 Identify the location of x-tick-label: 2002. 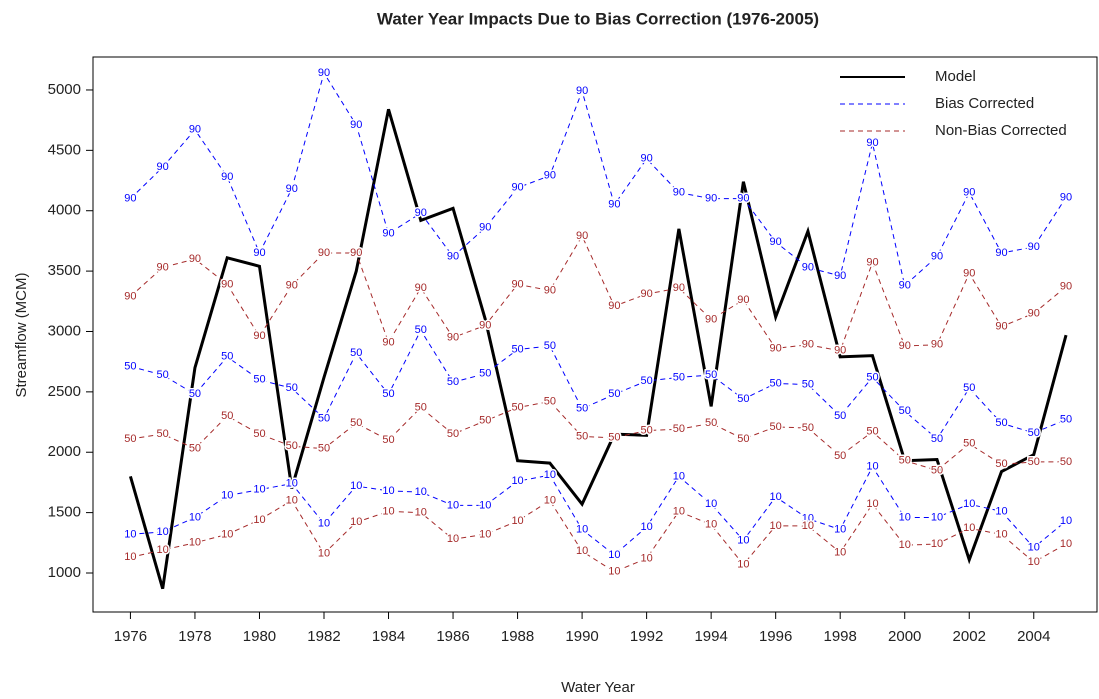
(969, 636).